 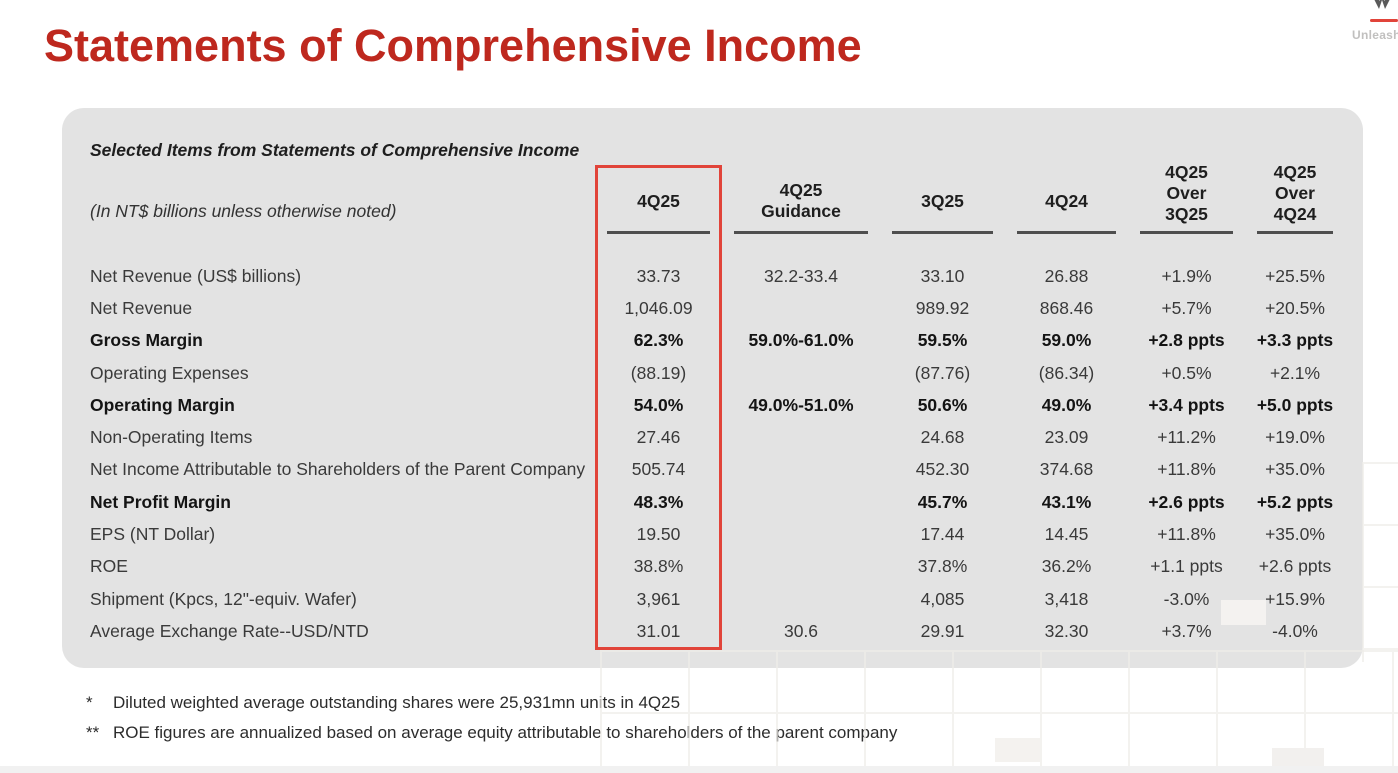 I want to click on background-grid-cell, so click(x=1017, y=750).